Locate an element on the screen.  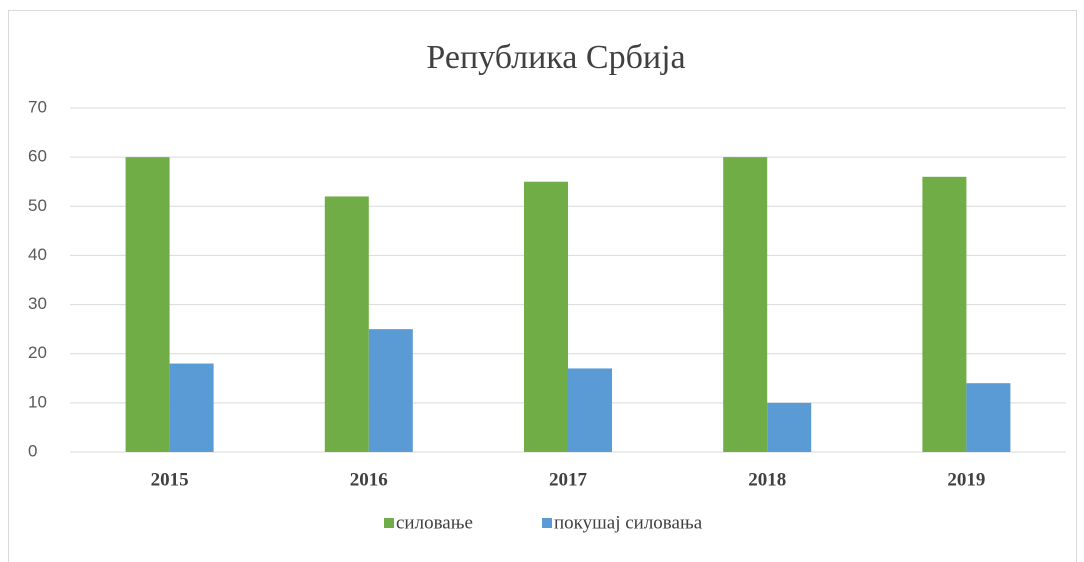
x-tick-label: 2015 is located at coordinates (170, 479).